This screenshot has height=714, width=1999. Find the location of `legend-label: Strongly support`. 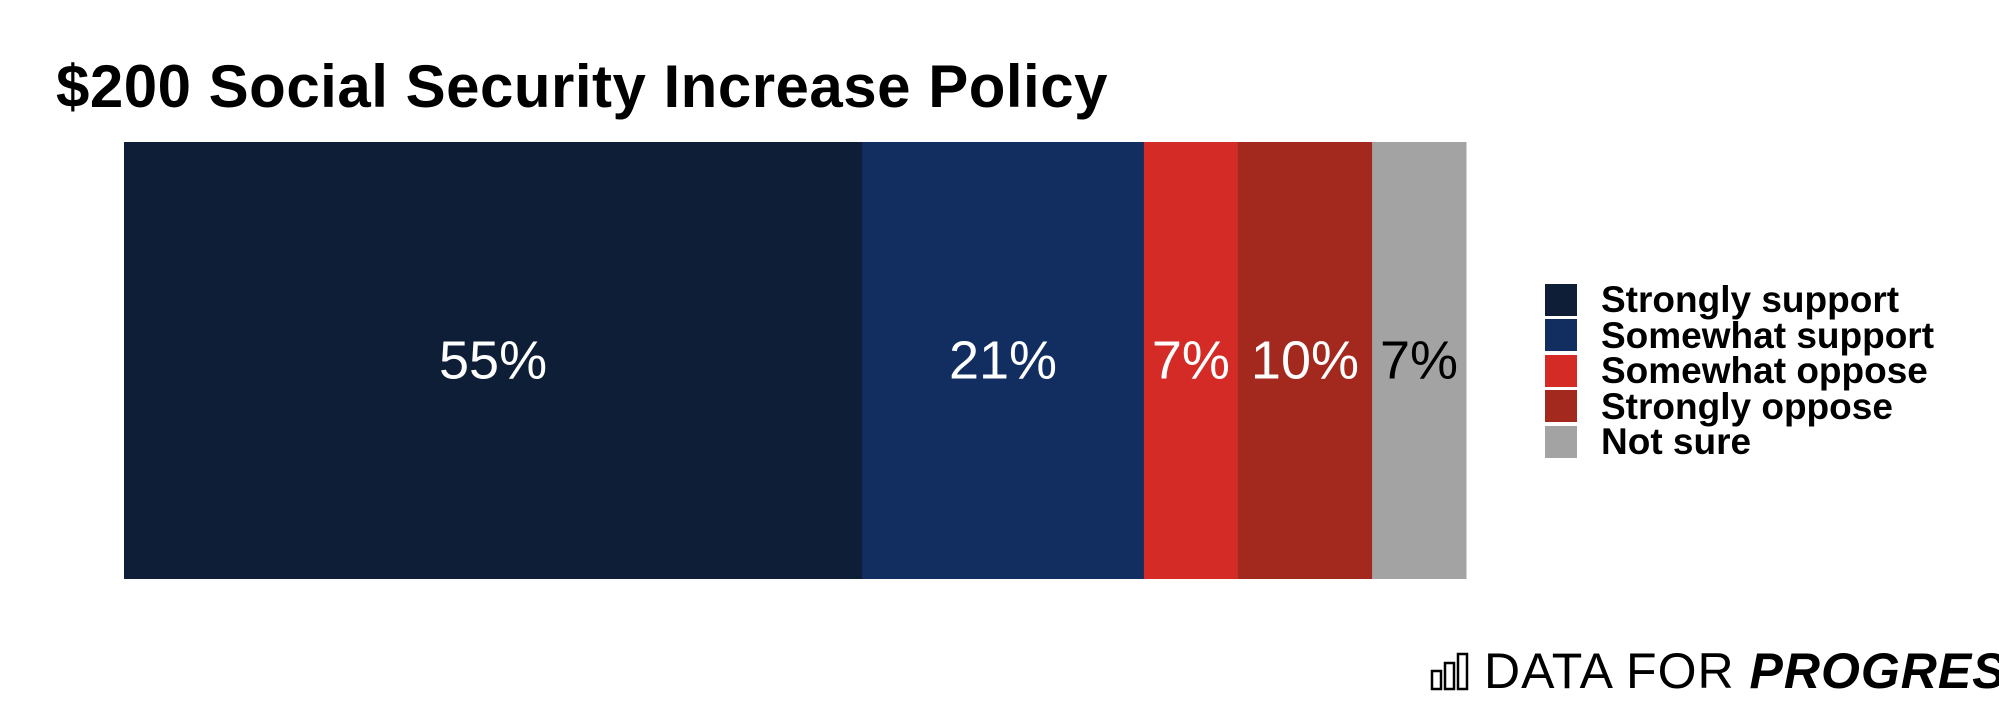

legend-label: Strongly support is located at coordinates (1750, 300).